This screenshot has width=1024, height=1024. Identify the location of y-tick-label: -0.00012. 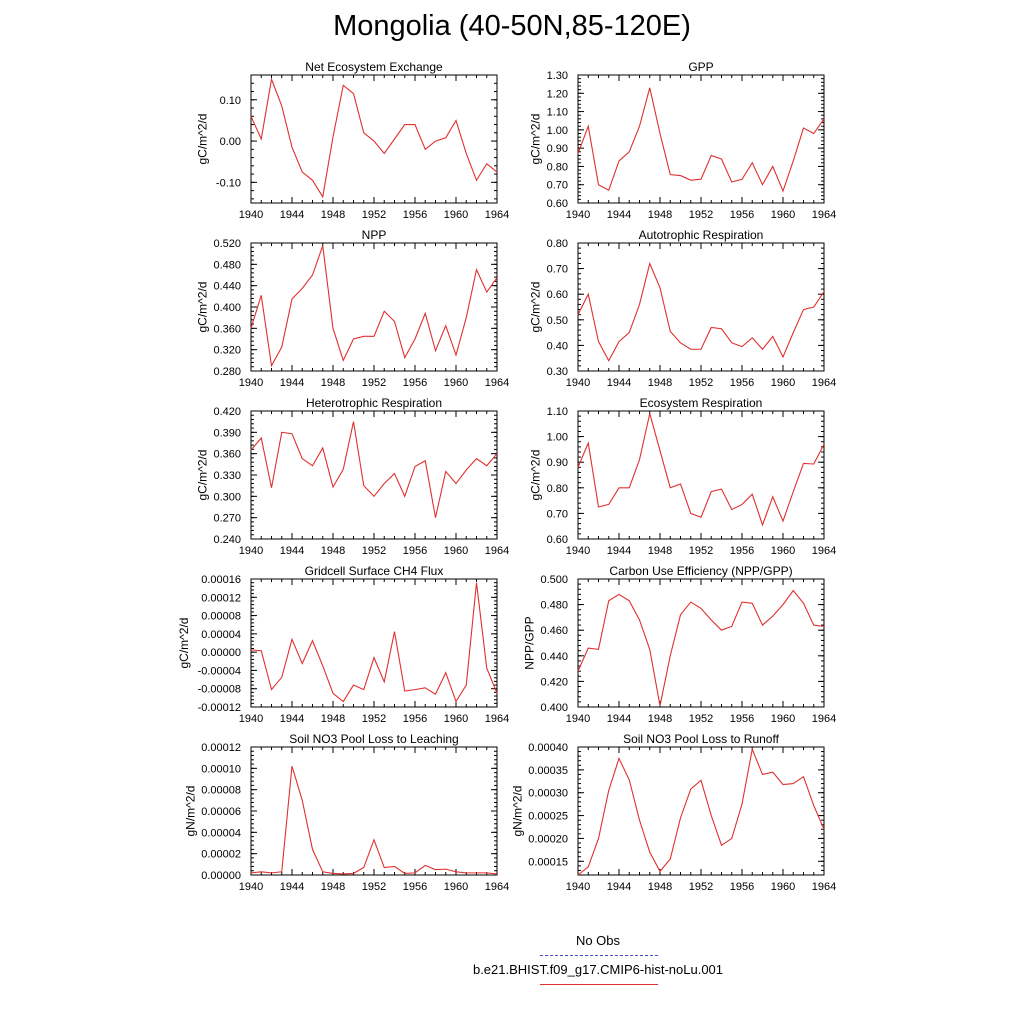
(219, 708).